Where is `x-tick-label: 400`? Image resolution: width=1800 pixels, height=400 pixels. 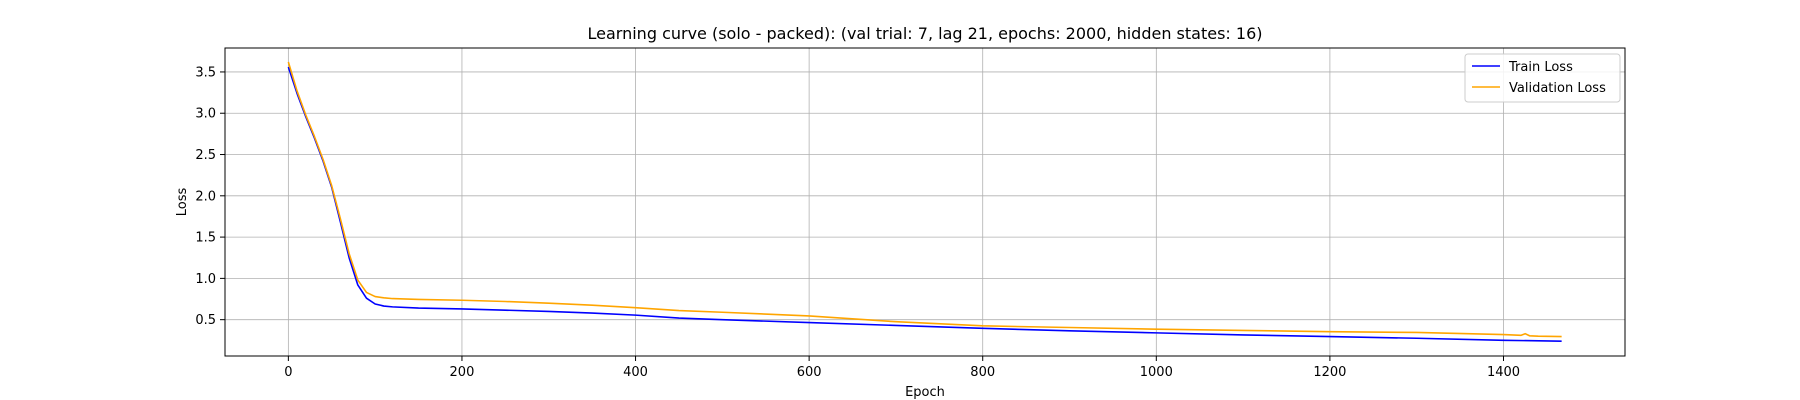
x-tick-label: 400 is located at coordinates (635, 372).